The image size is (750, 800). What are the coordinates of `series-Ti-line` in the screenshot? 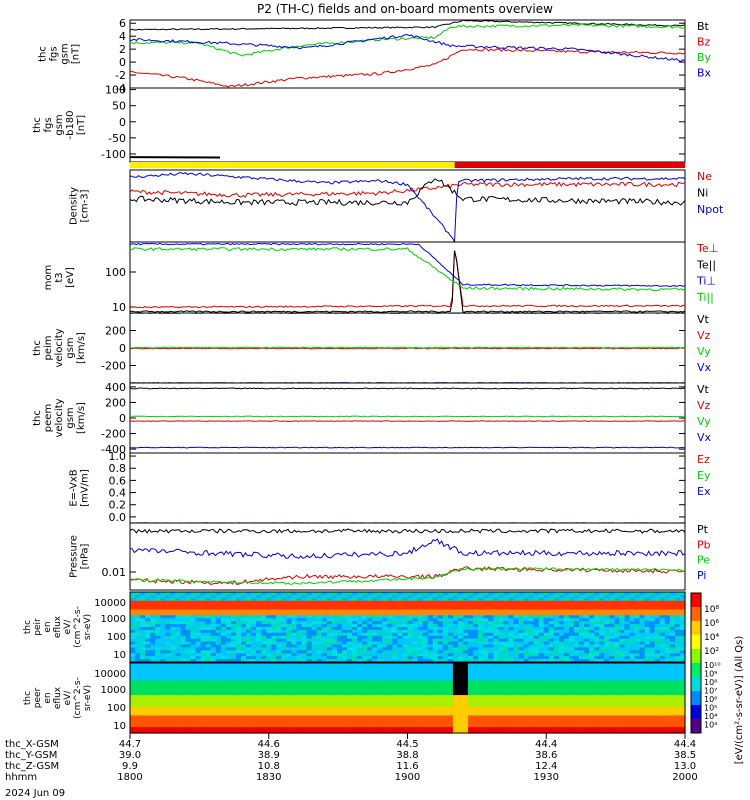 It's located at (407, 265).